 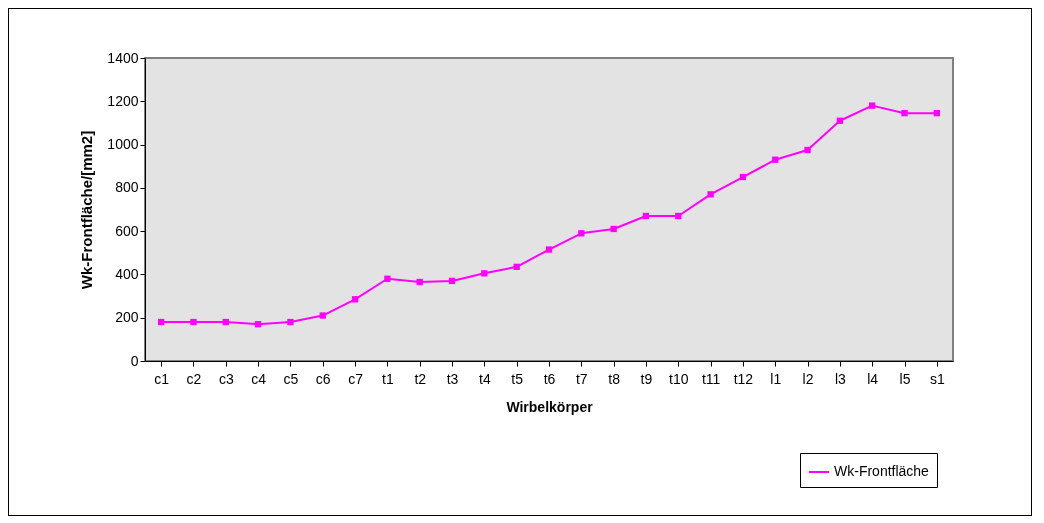 I want to click on y-tick-label: 800, so click(x=127, y=187).